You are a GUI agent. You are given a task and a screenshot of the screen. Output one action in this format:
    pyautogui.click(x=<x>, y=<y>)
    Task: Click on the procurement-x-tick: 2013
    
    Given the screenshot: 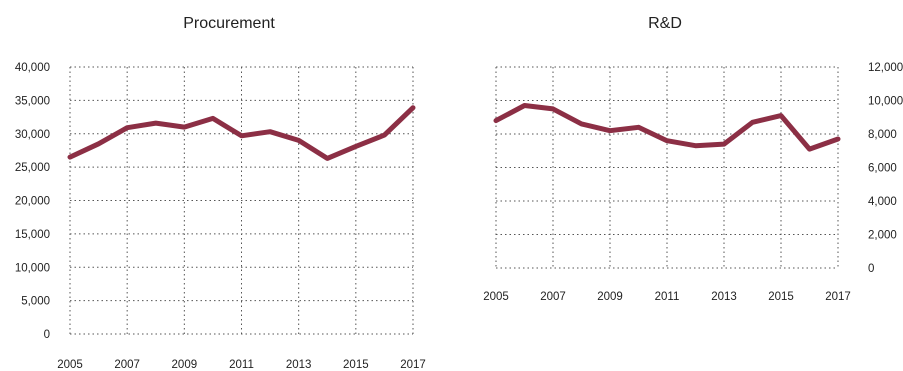 What is the action you would take?
    pyautogui.click(x=299, y=365)
    